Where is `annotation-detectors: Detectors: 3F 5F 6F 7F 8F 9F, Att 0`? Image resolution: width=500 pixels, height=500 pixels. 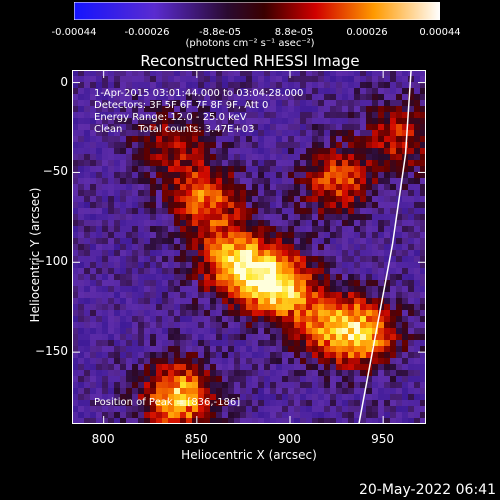
annotation-detectors: Detectors: 3F 5F 6F 7F 8F 9F, Att 0 is located at coordinates (181, 105).